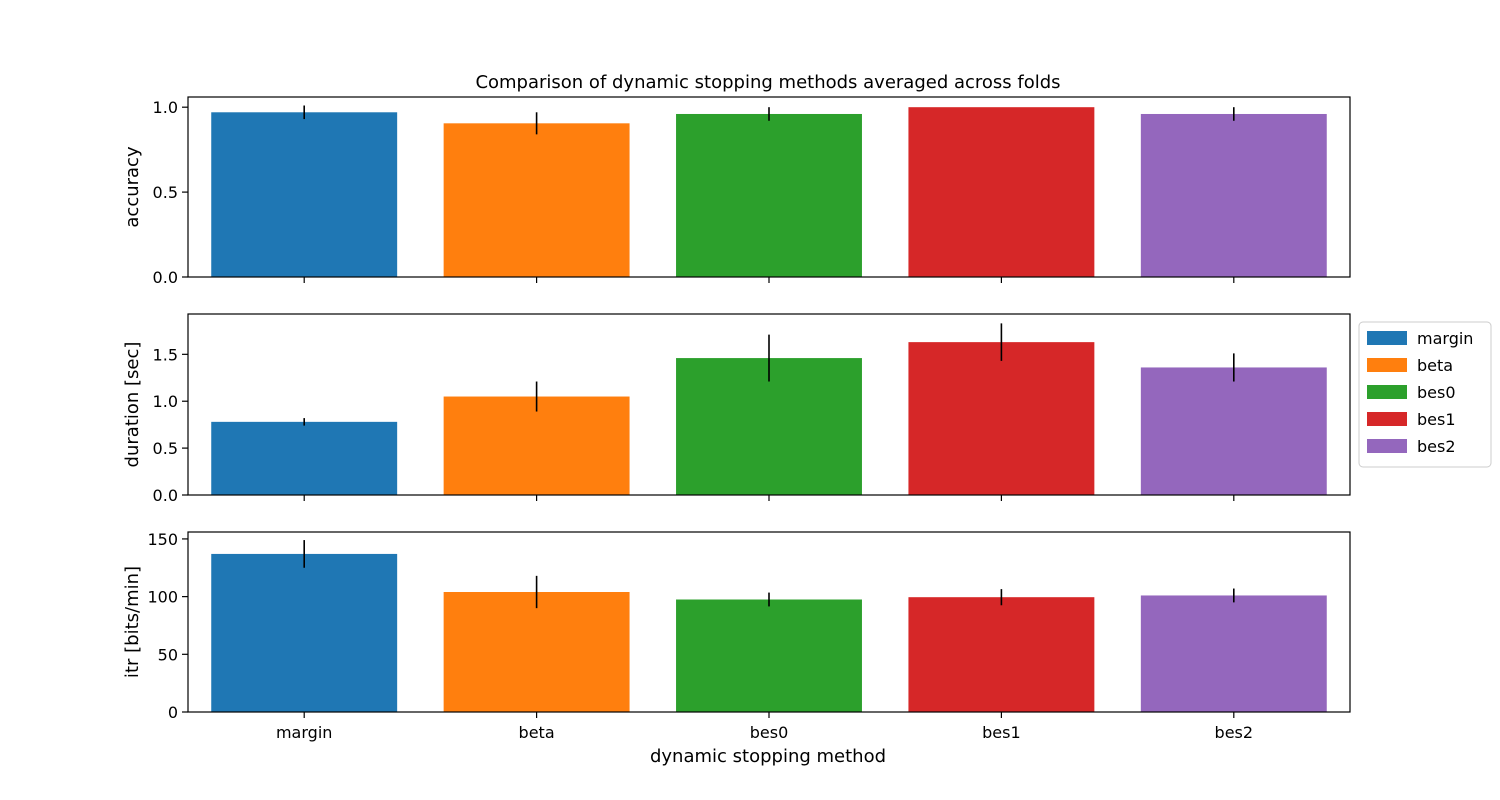 The width and height of the screenshot is (1500, 800). I want to click on legend-swatch-bes2, so click(1387, 446).